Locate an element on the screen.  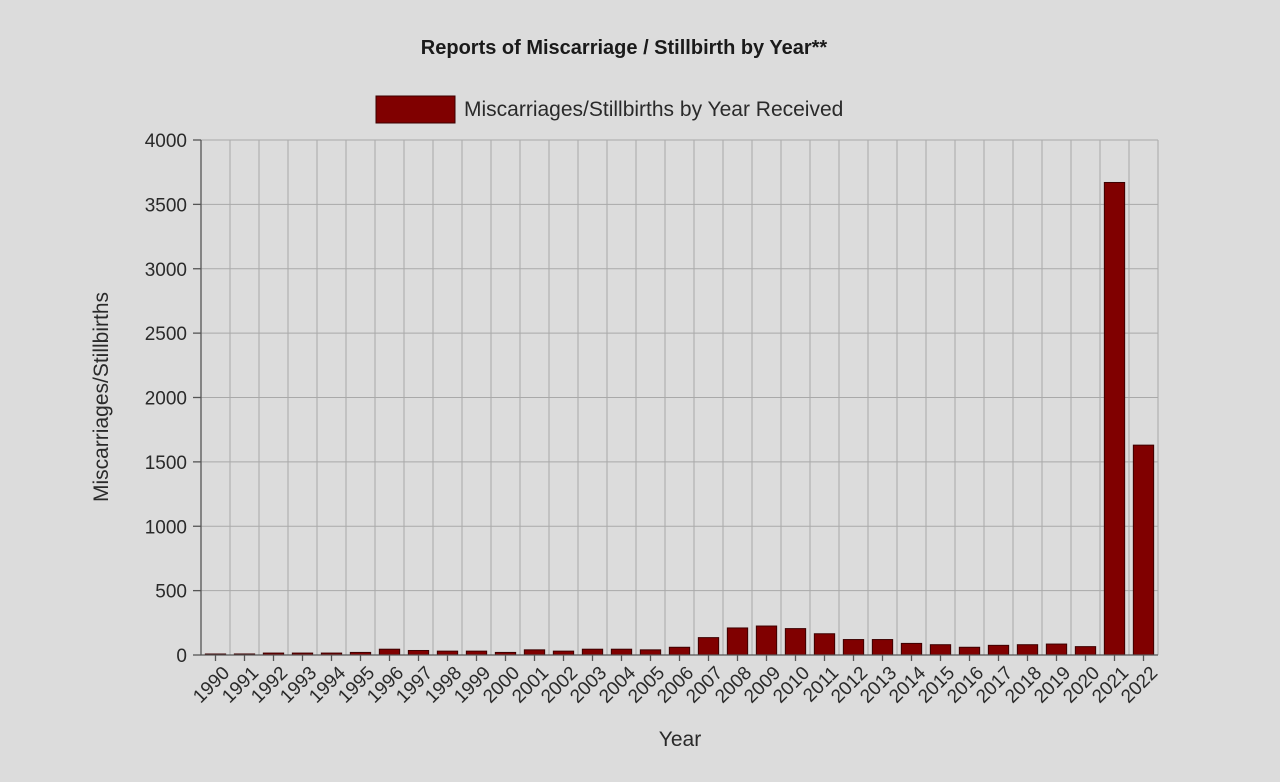
y-tick-label: 2000 is located at coordinates (166, 399).